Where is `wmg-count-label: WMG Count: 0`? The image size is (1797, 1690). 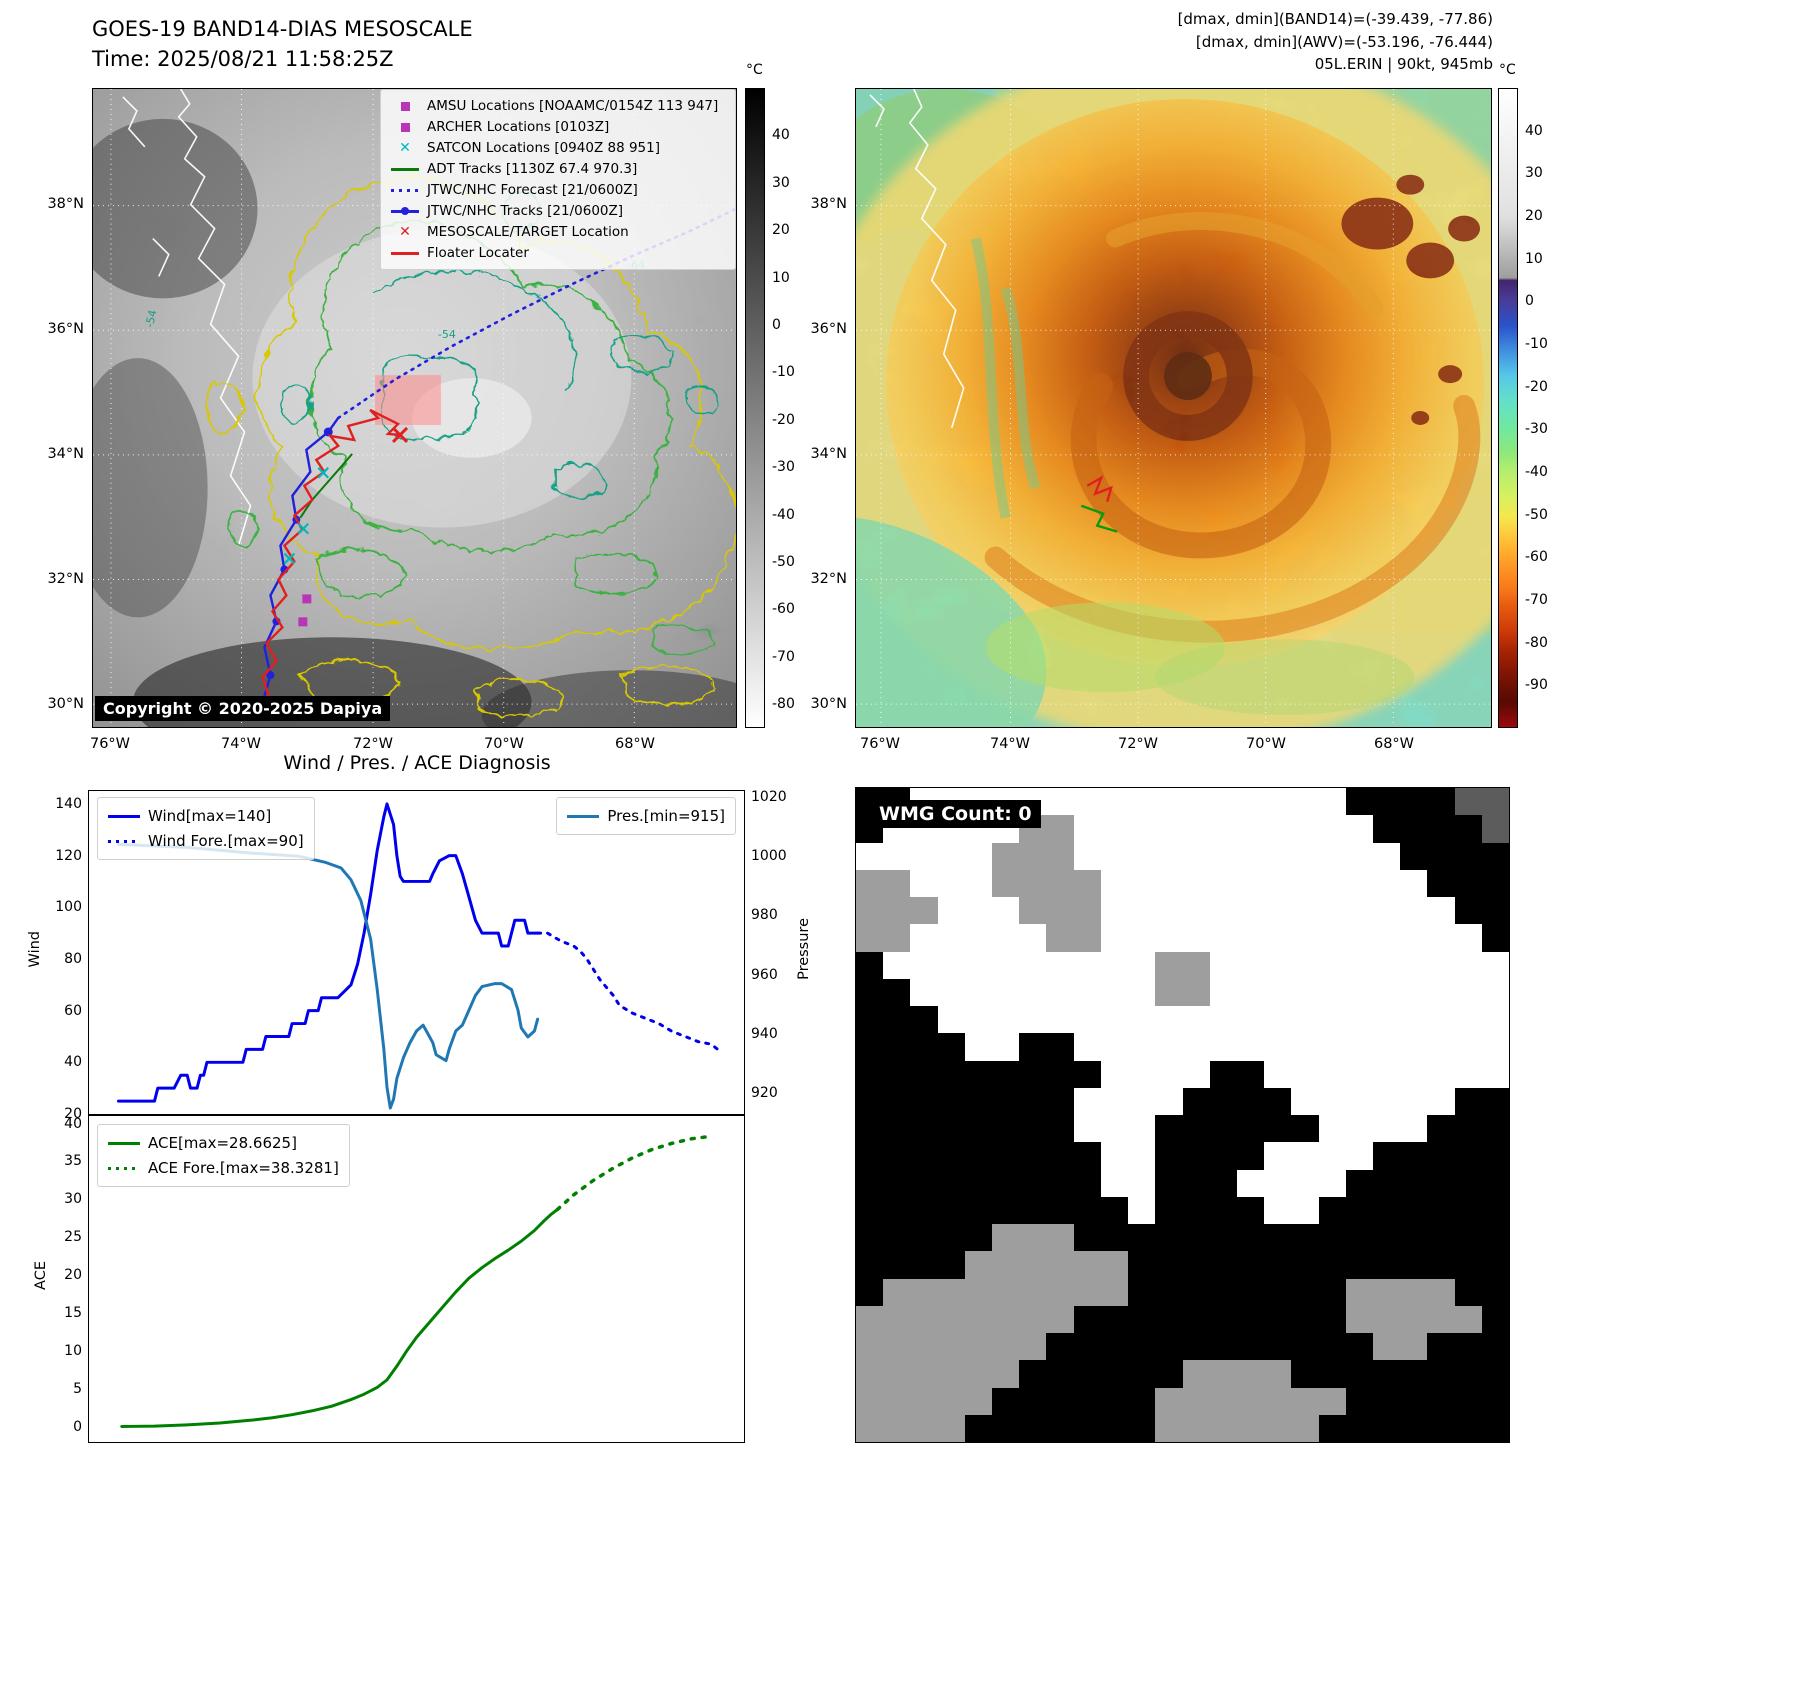
wmg-count-label: WMG Count: 0 is located at coordinates (955, 814).